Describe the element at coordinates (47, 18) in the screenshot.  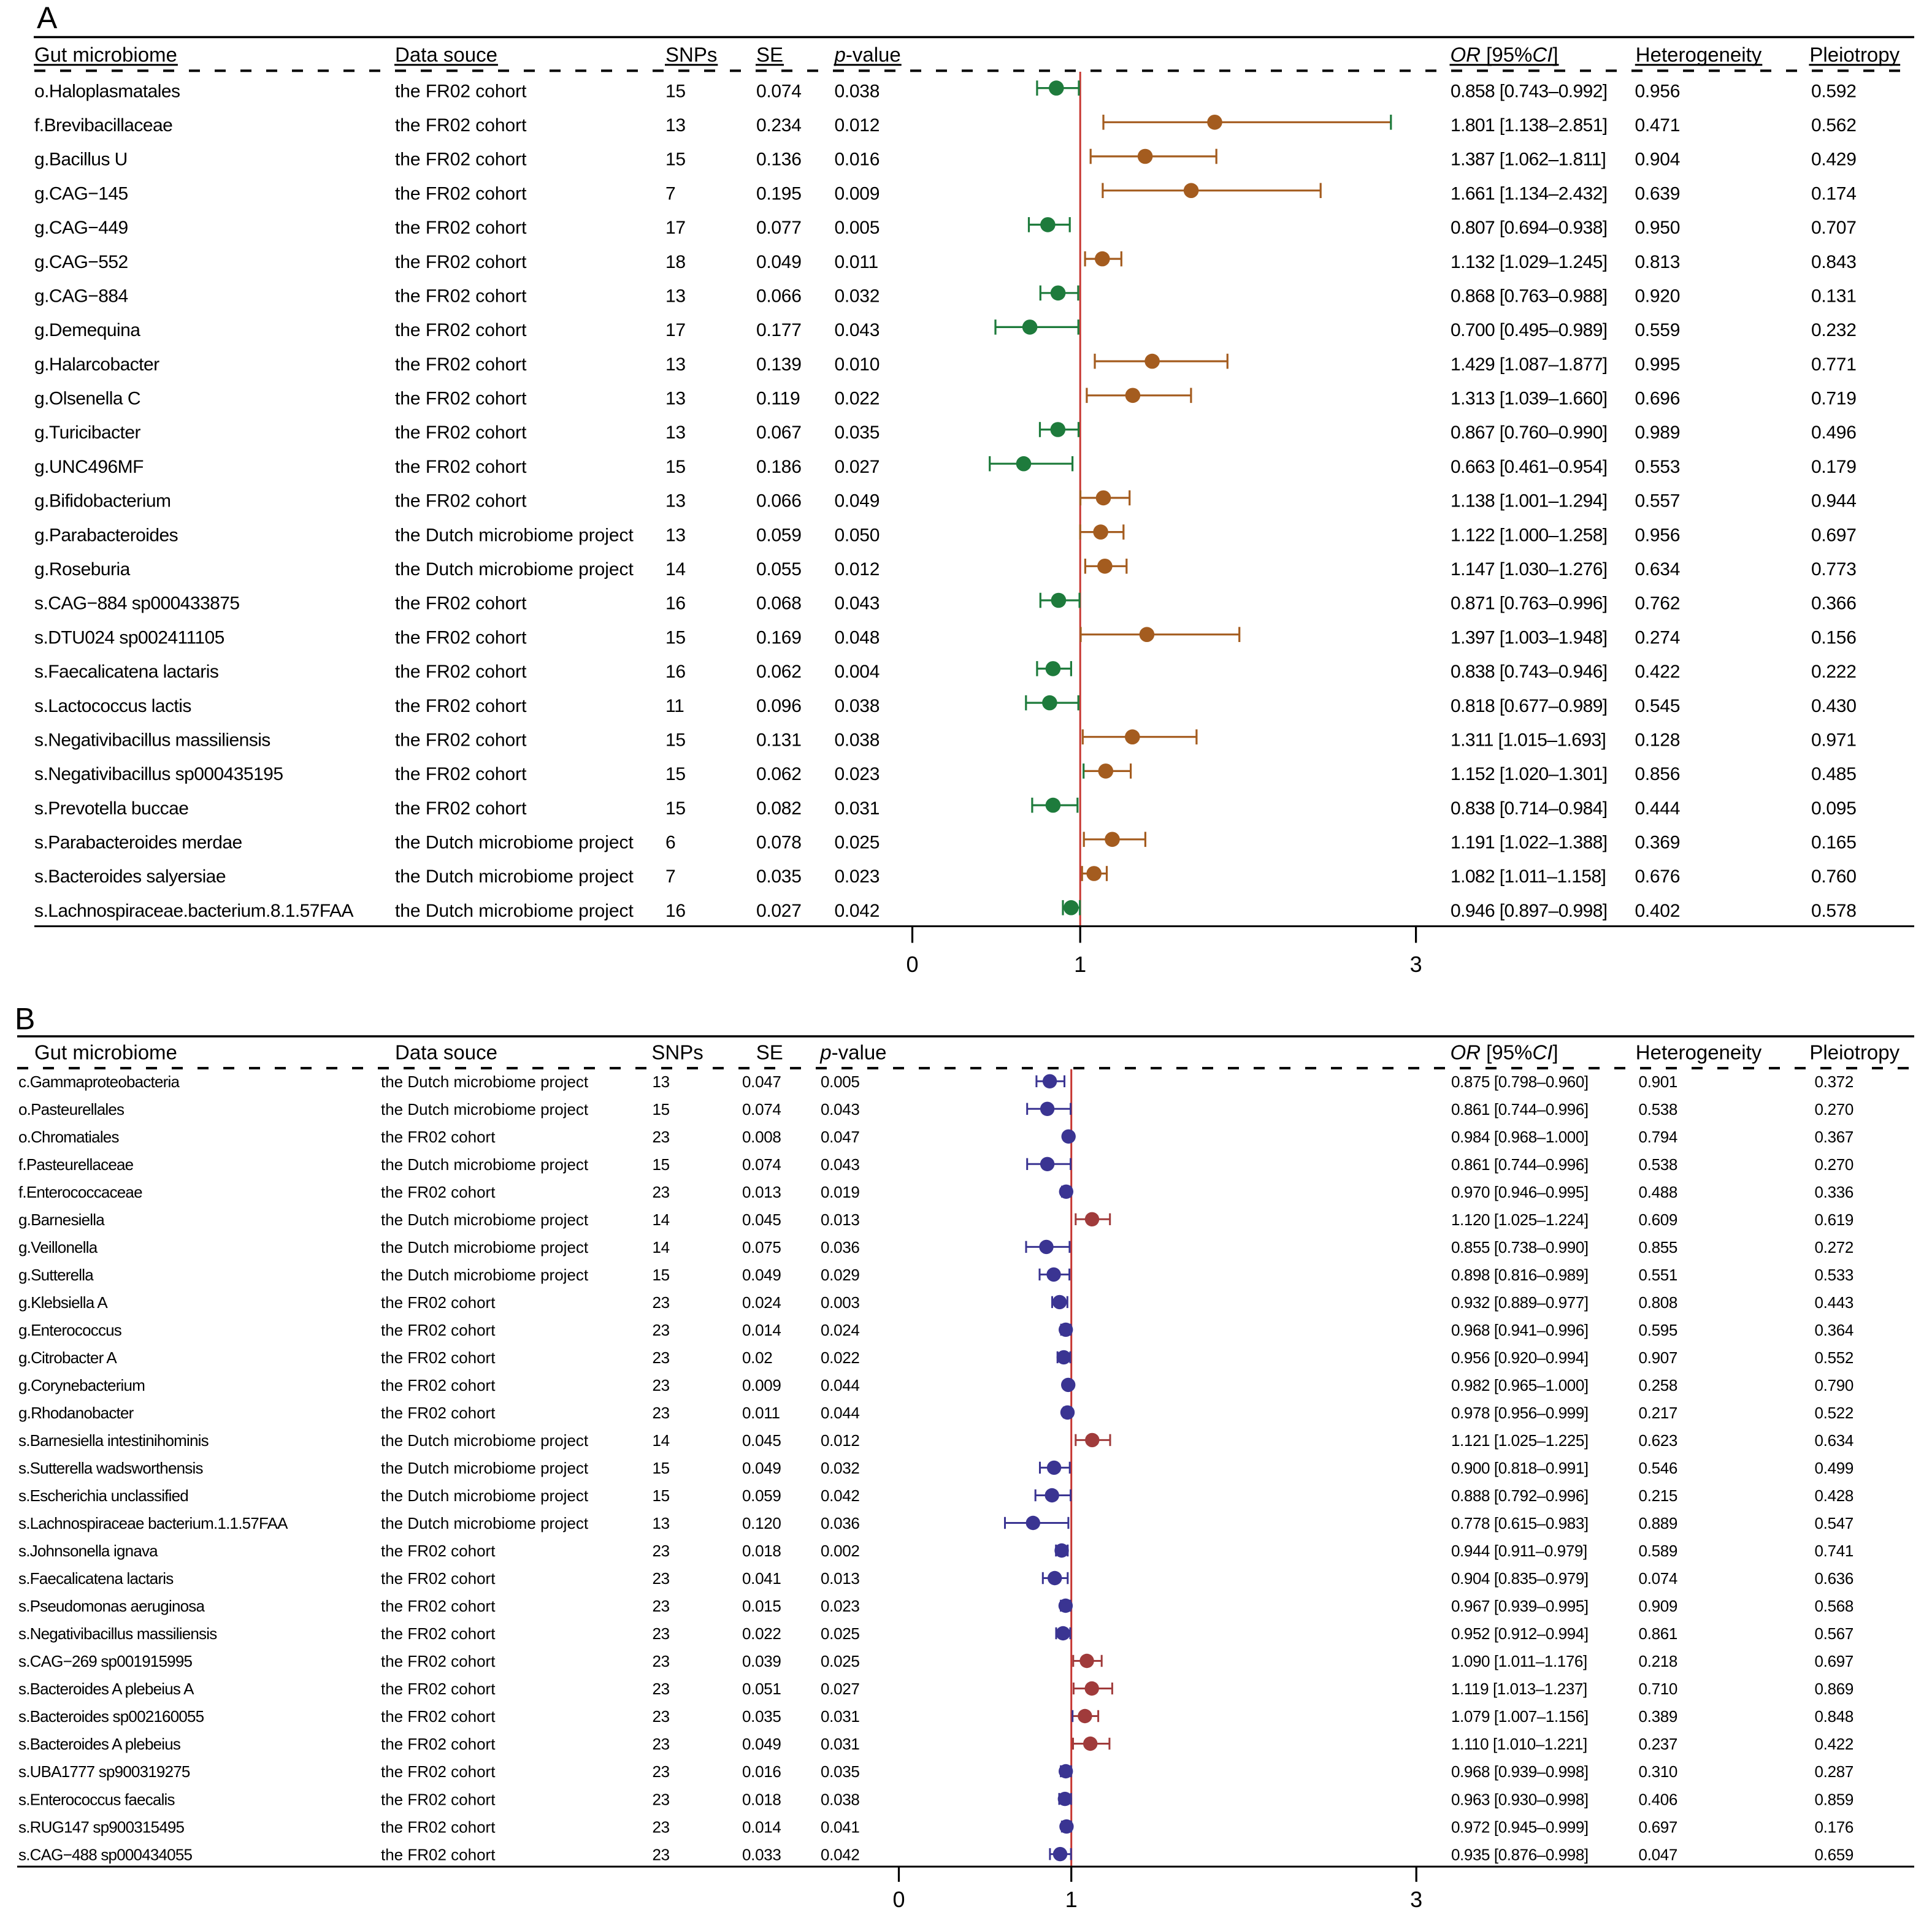
I see `svg-text: A` at that location.